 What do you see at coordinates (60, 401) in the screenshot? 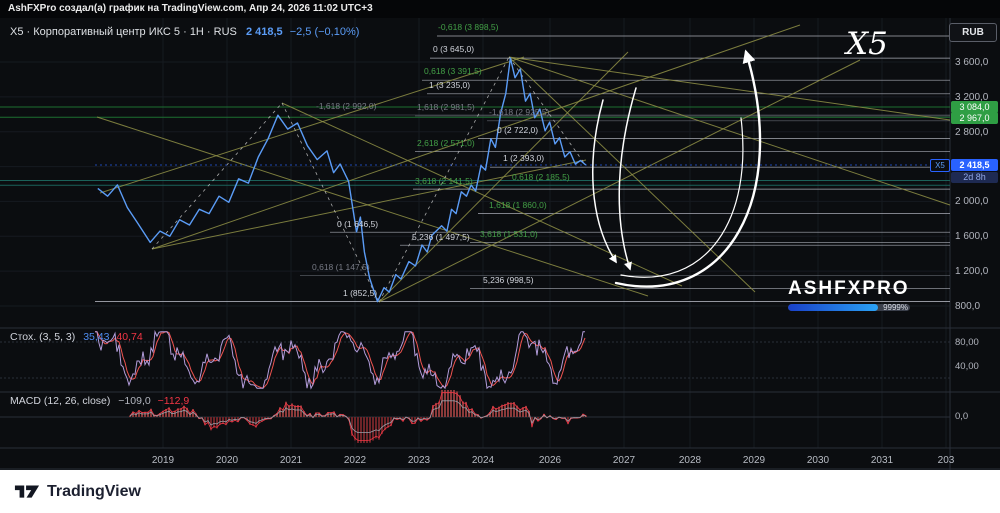
I see `macd-title: MACD (12, 26, close)` at bounding box center [60, 401].